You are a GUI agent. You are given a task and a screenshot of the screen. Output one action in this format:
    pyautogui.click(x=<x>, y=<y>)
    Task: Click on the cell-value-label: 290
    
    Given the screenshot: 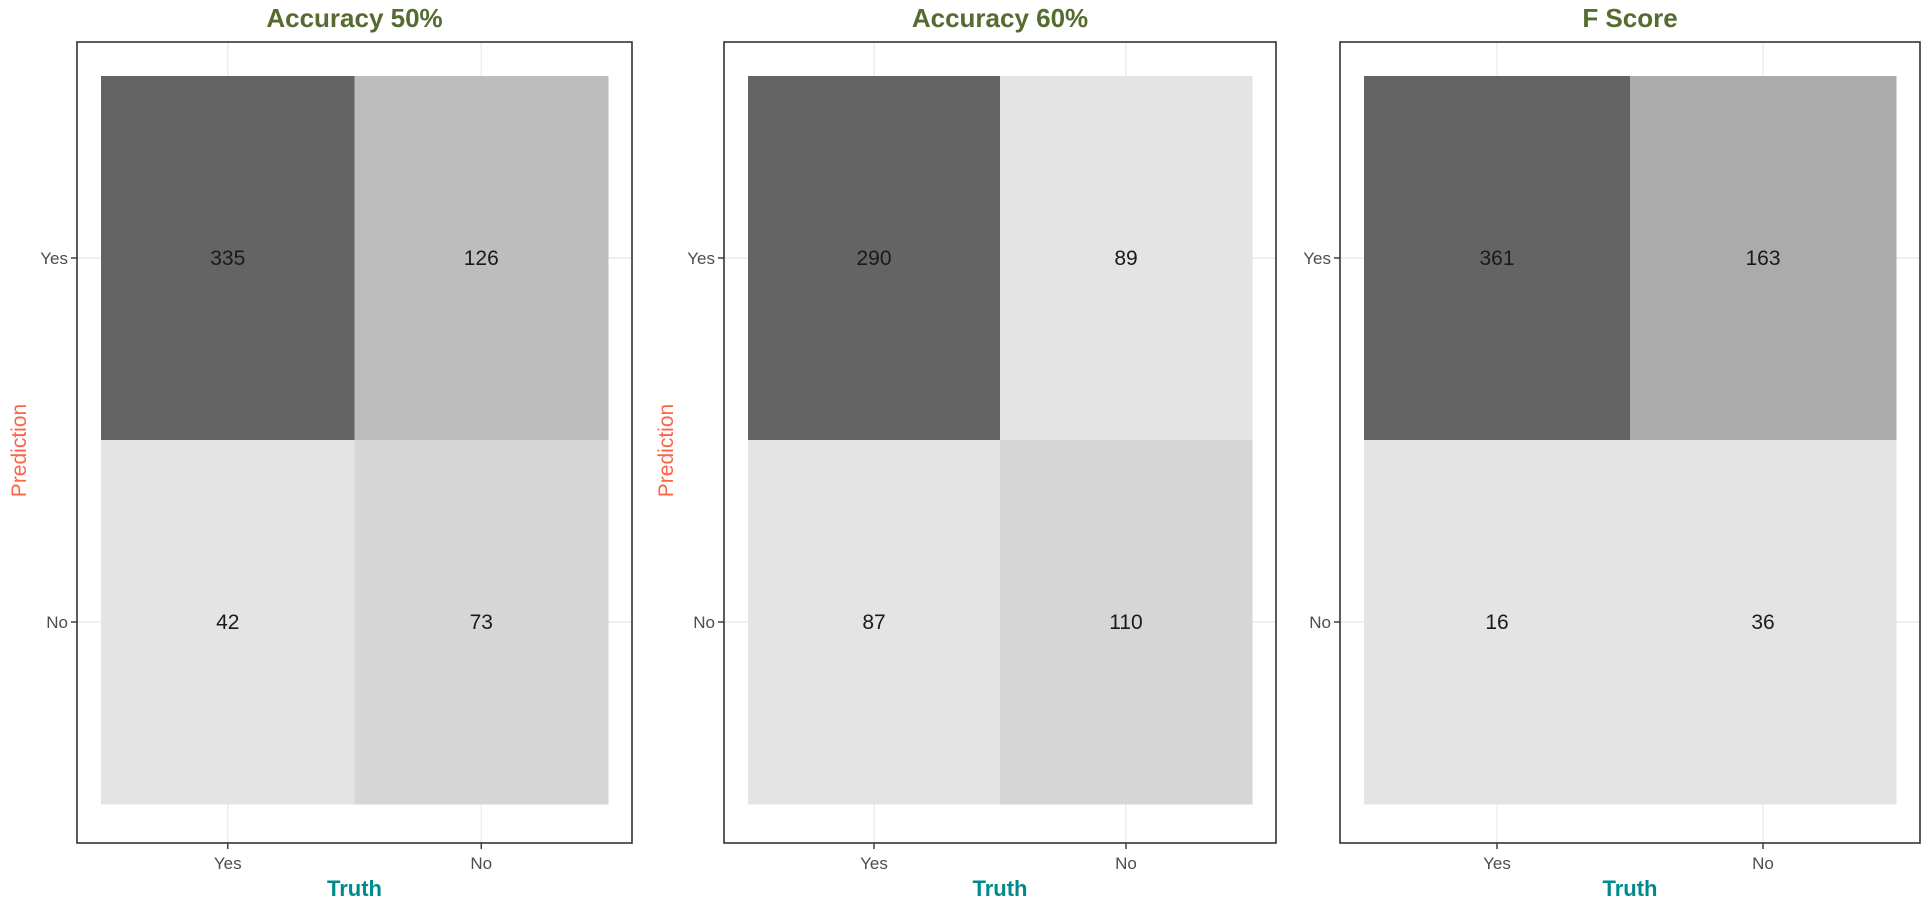 What is the action you would take?
    pyautogui.click(x=873, y=258)
    